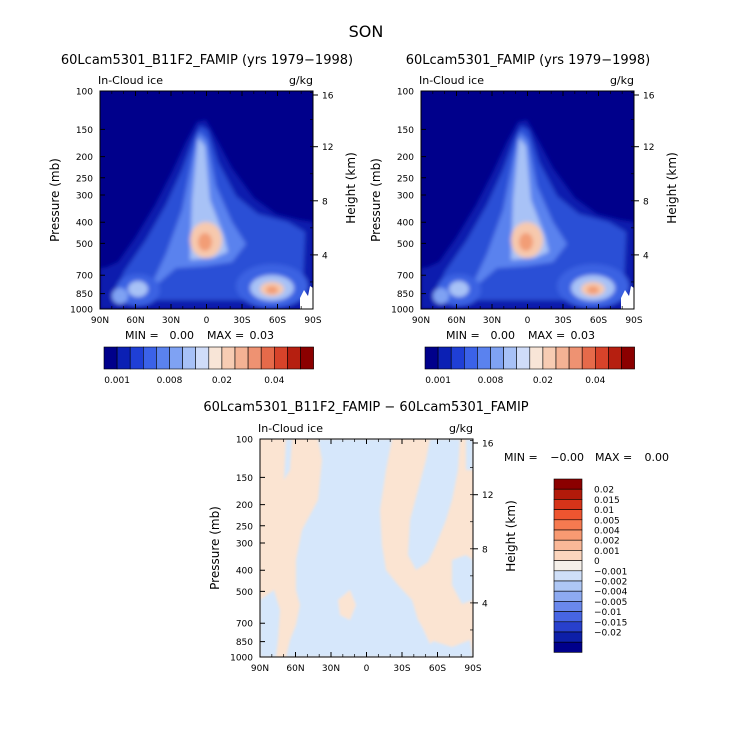 This screenshot has width=733, height=748. What do you see at coordinates (207, 60) in the screenshot?
I see `panel-1-title: 60Lcam5301_B11F2_FAMIP (yrs 1979−1998)` at bounding box center [207, 60].